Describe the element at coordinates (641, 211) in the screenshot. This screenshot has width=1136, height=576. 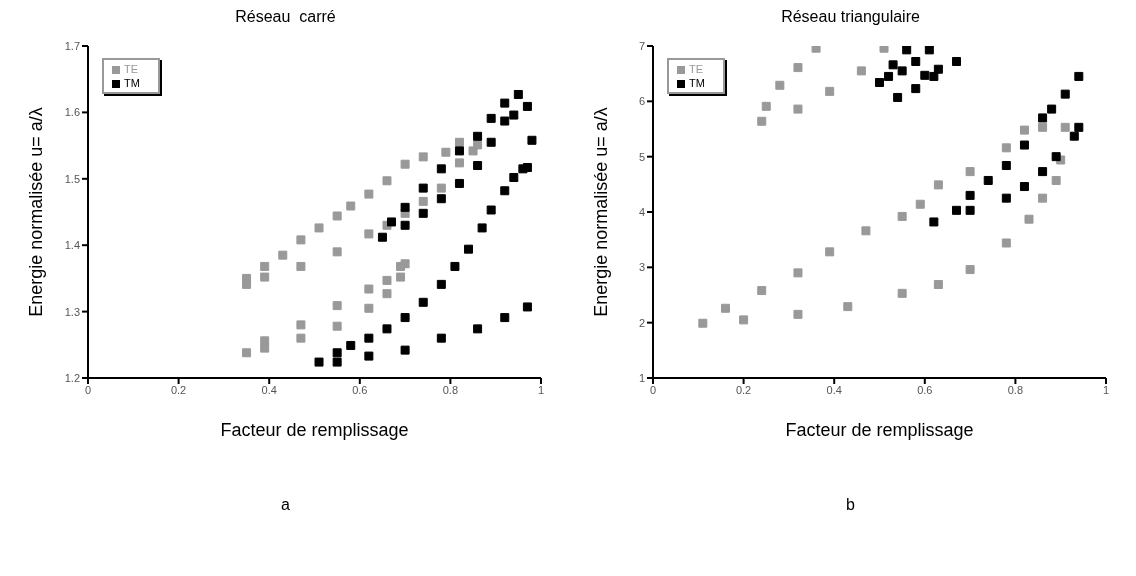
I see `y-tick-label: 4` at that location.